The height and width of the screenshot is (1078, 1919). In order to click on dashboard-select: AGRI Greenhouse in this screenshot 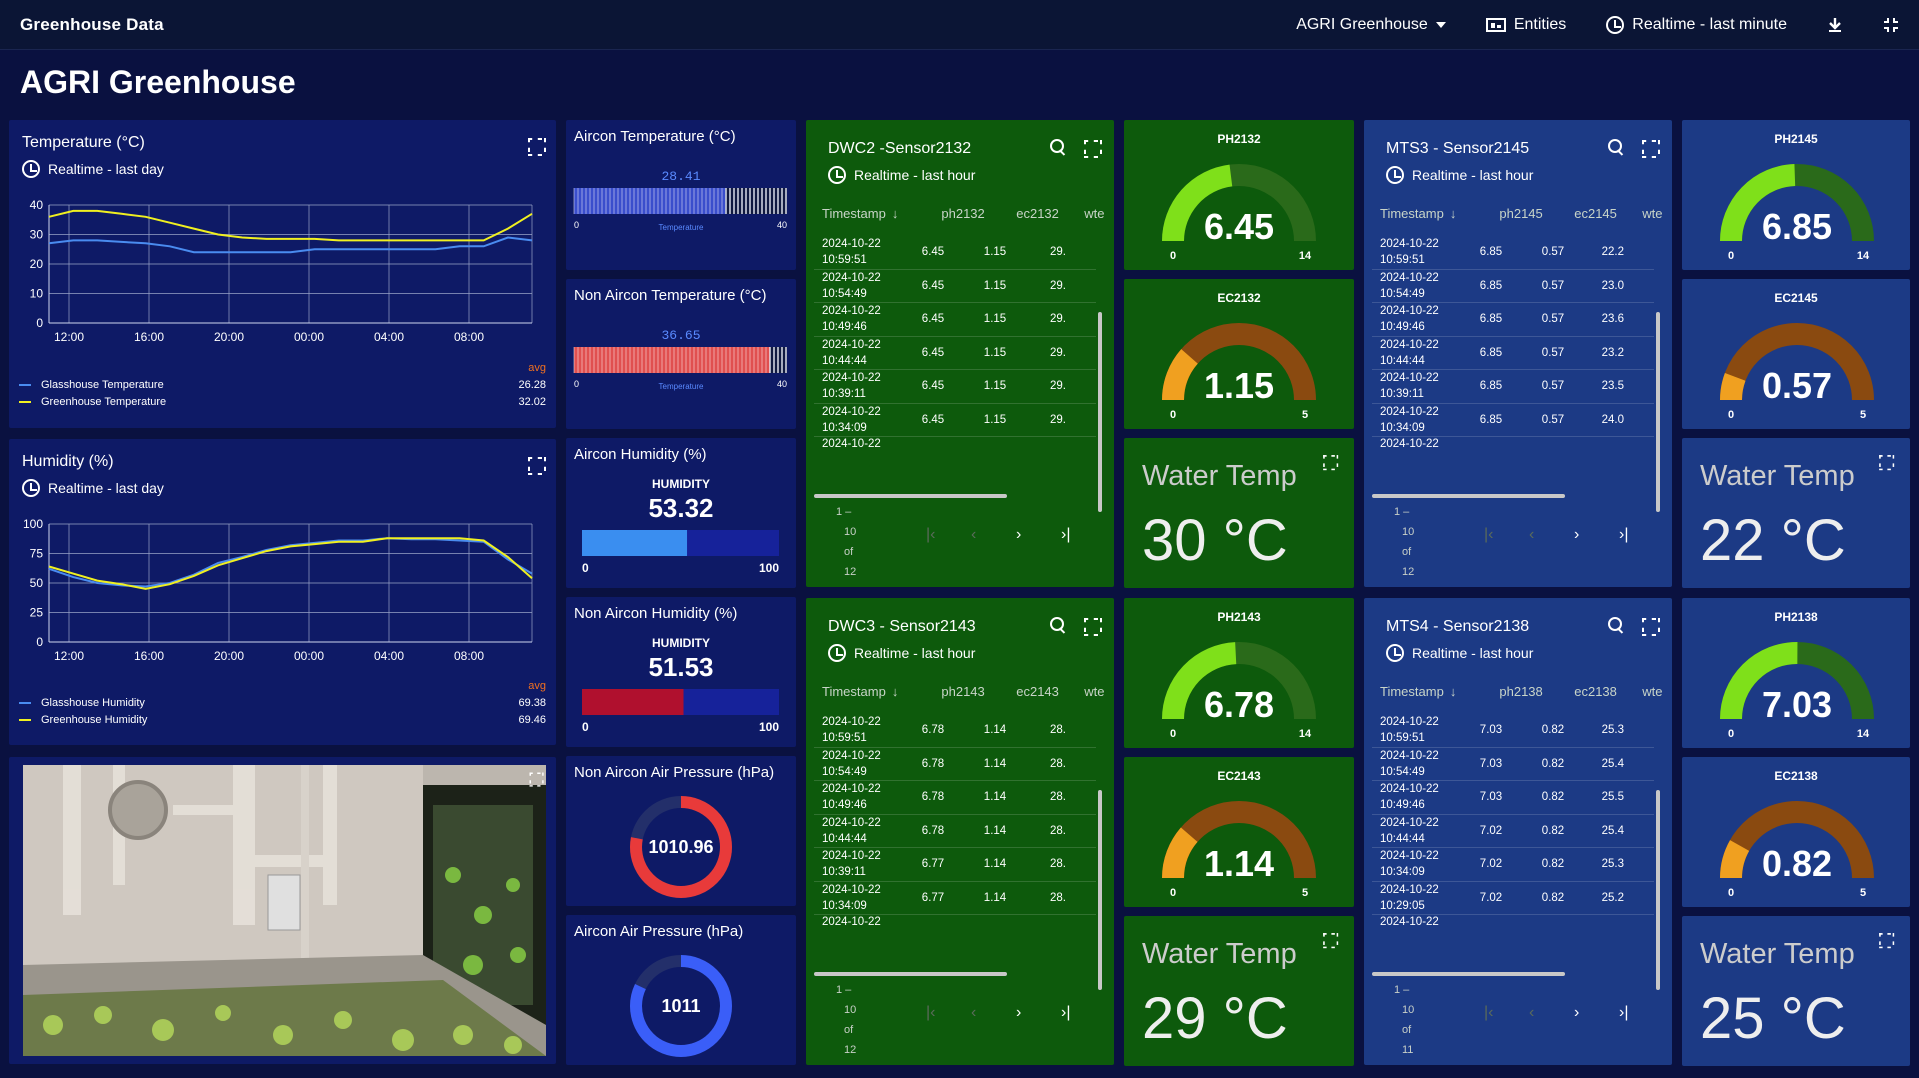, I will do `click(1371, 25)`.